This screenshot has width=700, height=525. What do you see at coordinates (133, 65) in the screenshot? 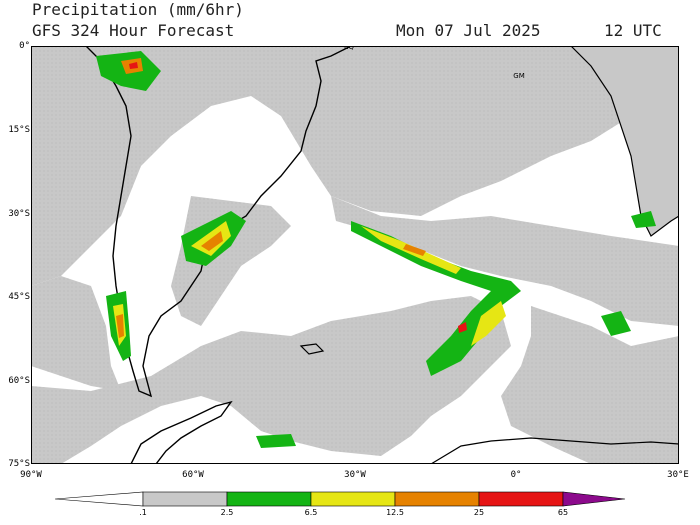
I see `area-north-red` at bounding box center [133, 65].